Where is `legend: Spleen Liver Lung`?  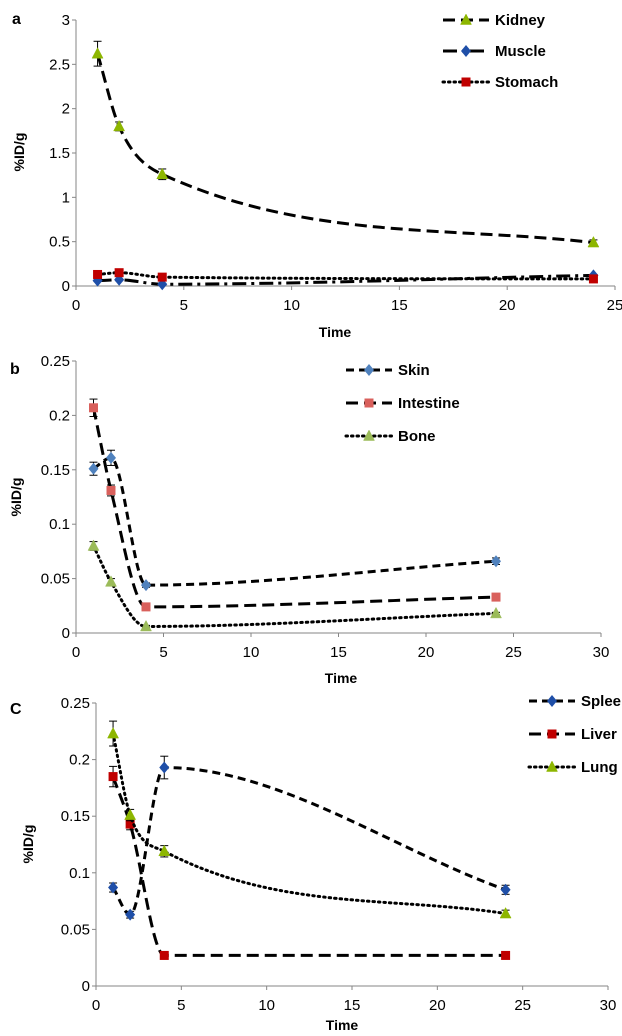 legend: Spleen Liver Lung is located at coordinates (574, 734).